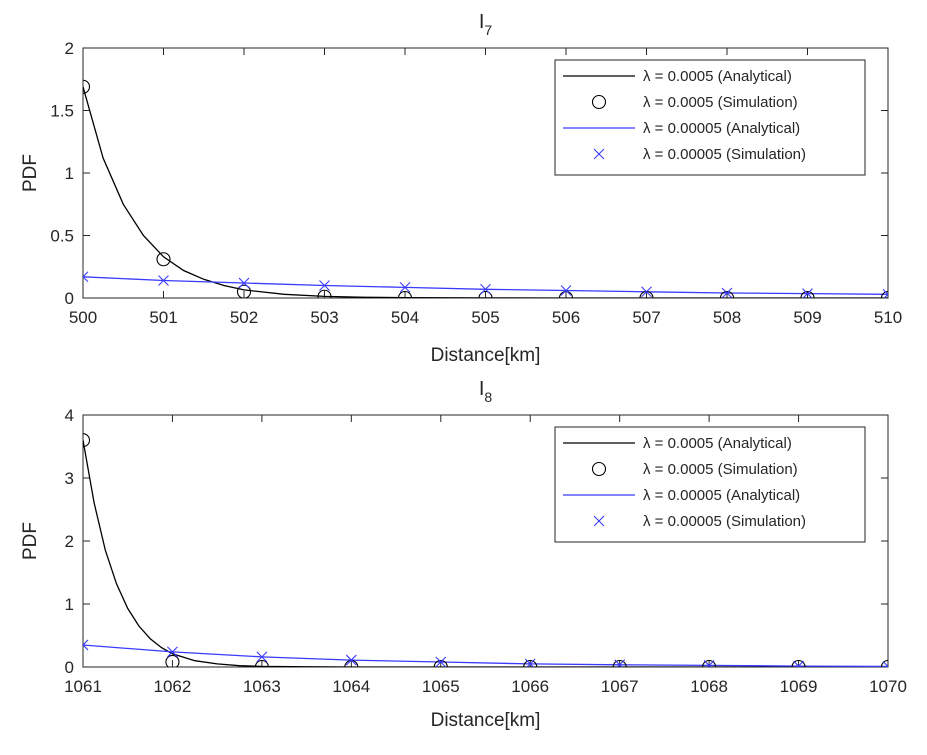  I want to click on legend-box, so click(710, 484).